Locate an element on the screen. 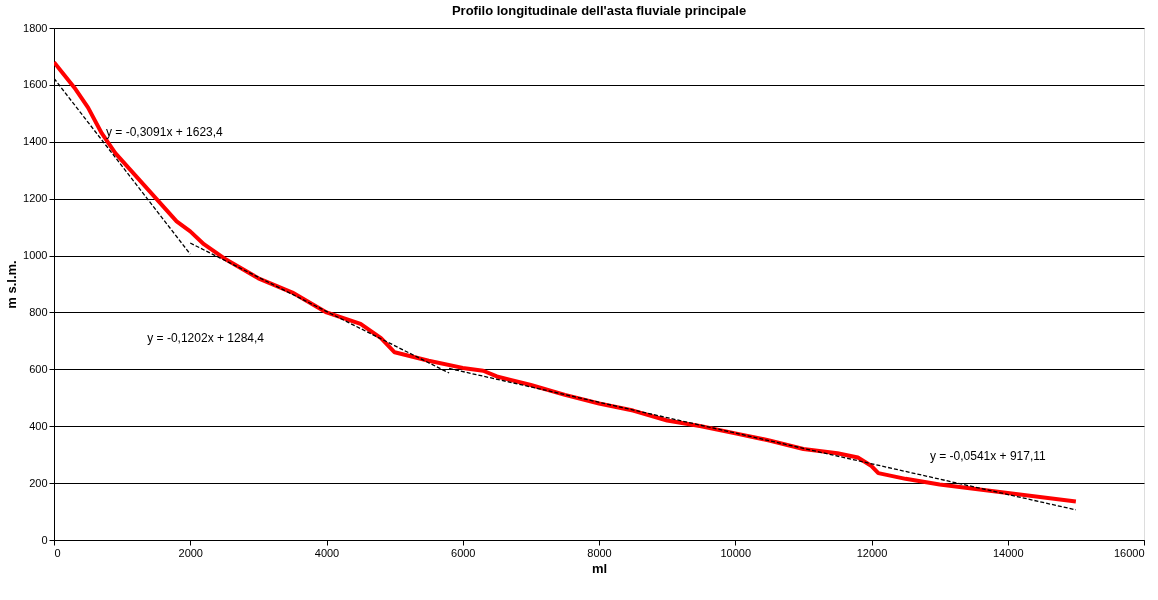  y-tick-label: 200 is located at coordinates (38, 482).